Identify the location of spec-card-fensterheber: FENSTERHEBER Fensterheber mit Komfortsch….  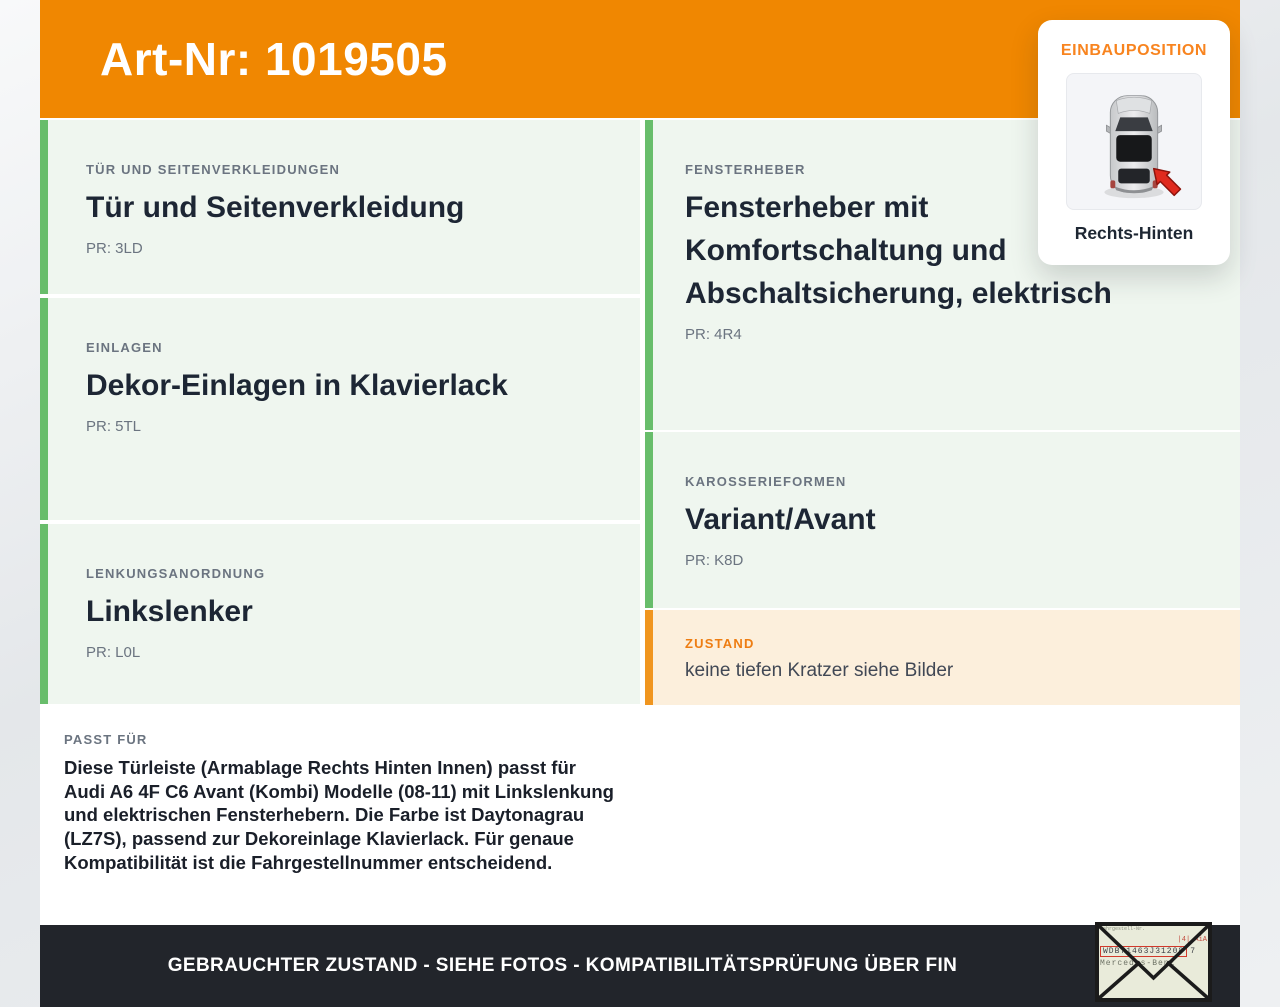
(942, 275).